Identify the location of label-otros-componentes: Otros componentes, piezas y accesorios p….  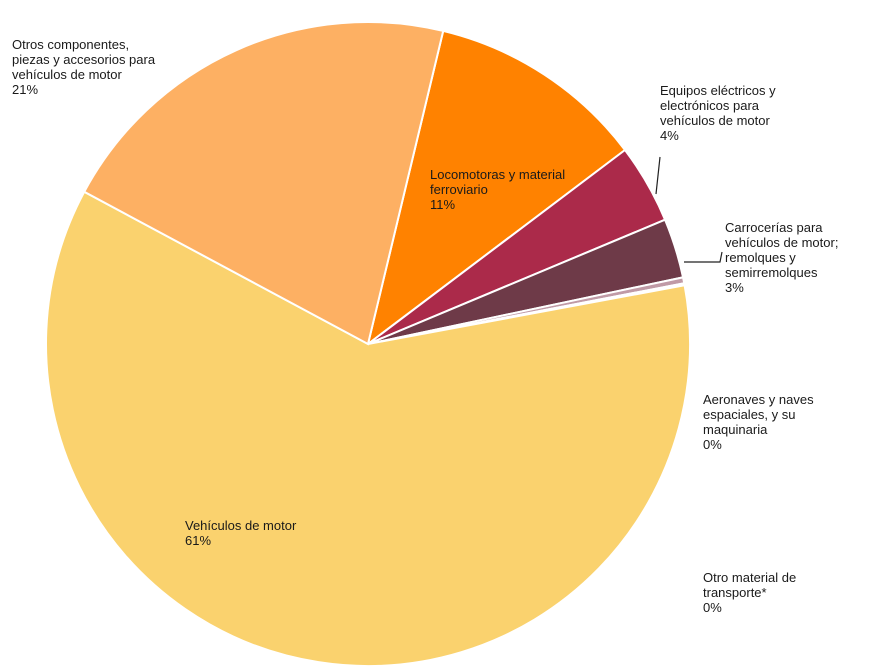
(83, 67).